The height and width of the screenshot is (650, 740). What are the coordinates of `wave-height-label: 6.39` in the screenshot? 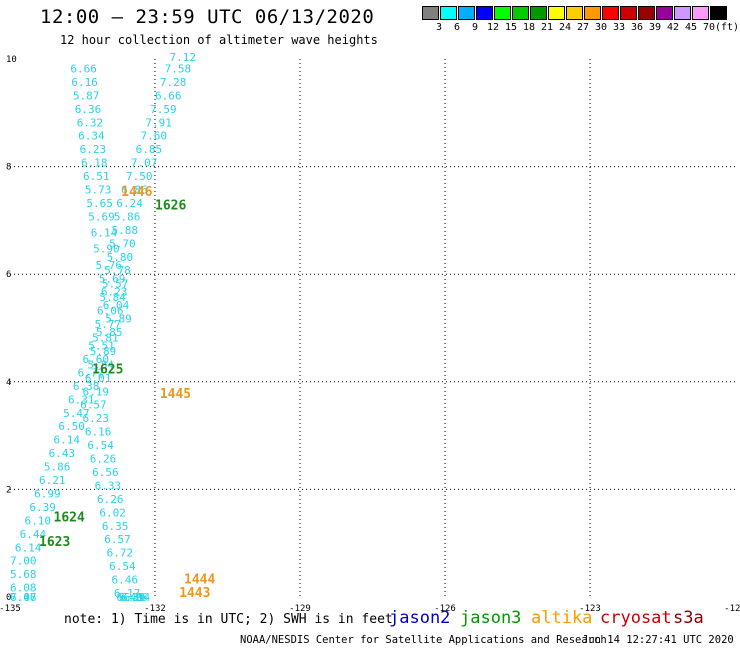 It's located at (42, 507).